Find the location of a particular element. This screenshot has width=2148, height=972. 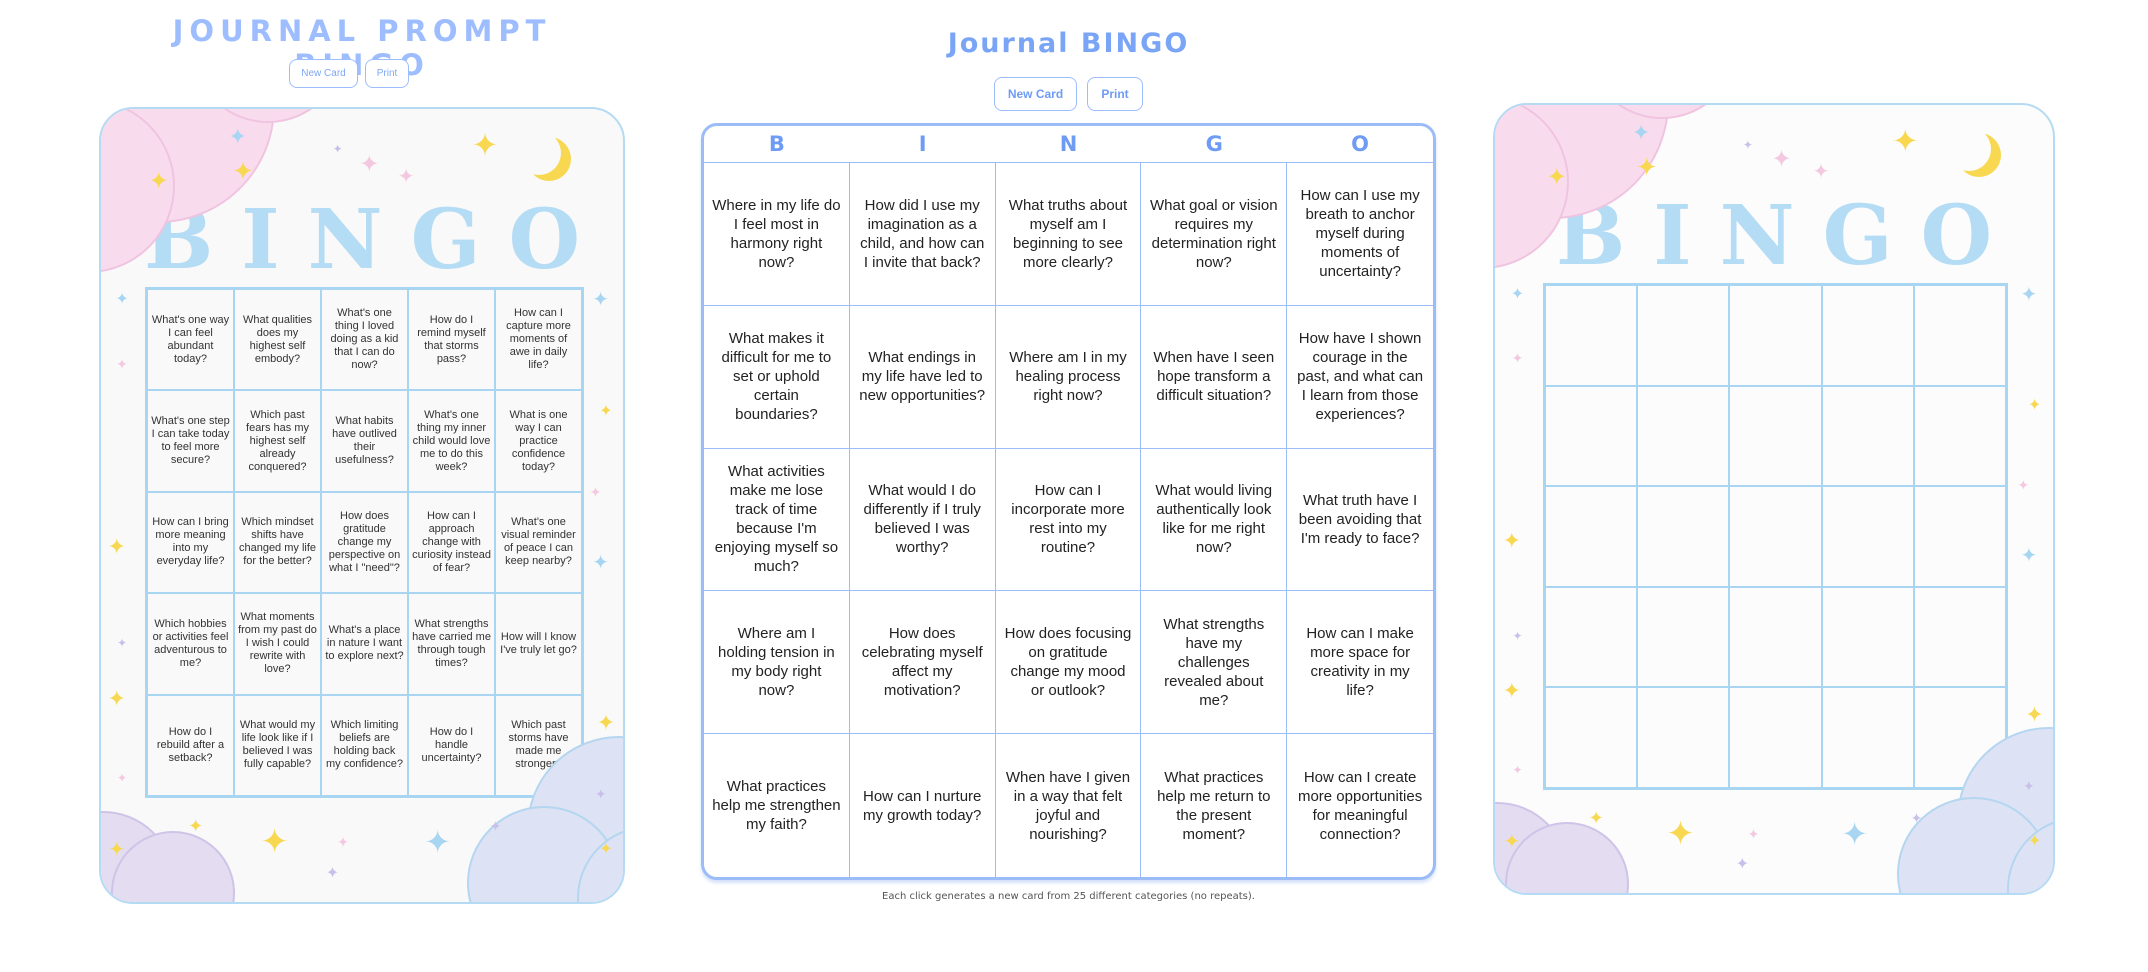

bingo-cell: How do I rebuild after a setback? is located at coordinates (190, 745).